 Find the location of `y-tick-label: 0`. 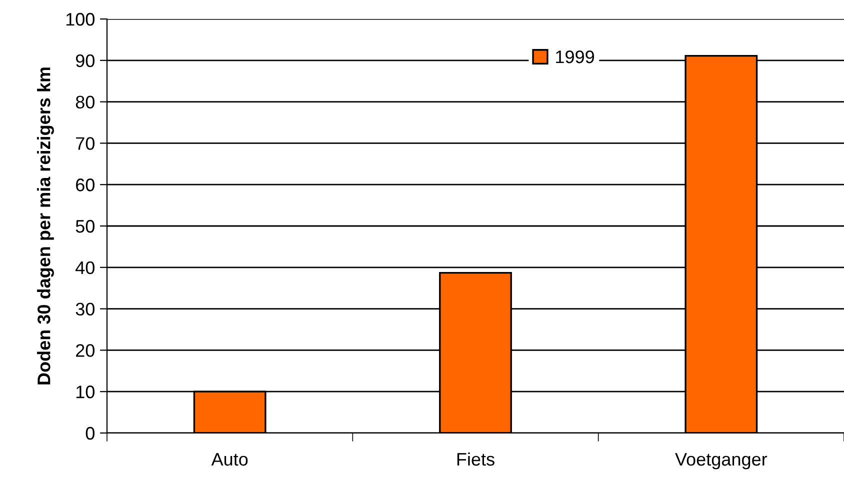

y-tick-label: 0 is located at coordinates (90, 433).